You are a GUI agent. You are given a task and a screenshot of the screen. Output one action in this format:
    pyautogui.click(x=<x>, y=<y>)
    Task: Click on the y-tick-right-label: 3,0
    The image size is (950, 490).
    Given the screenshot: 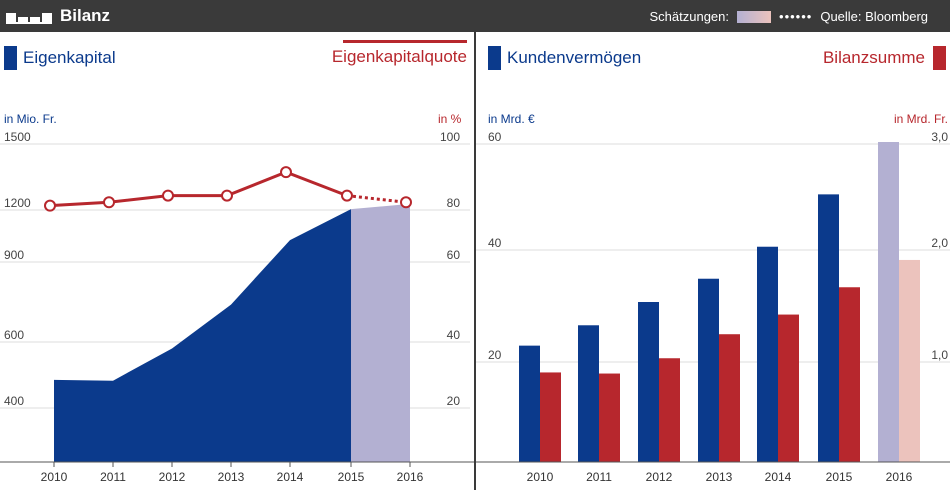 What is the action you would take?
    pyautogui.click(x=939, y=137)
    